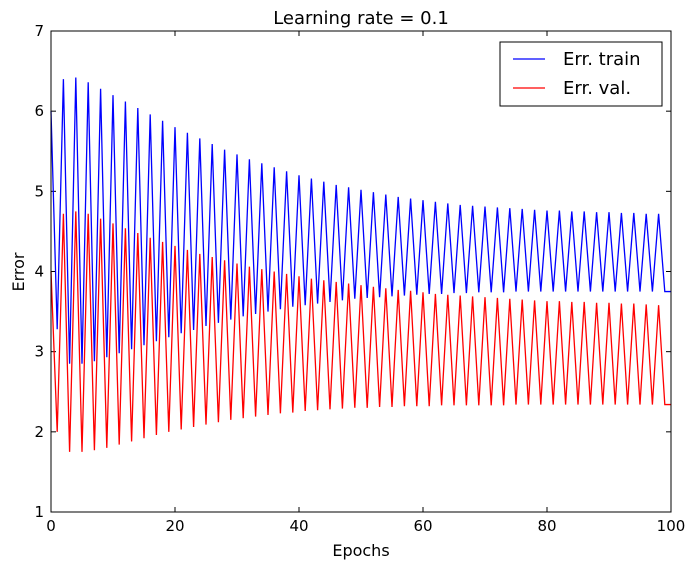  I want to click on legend-box, so click(581, 74).